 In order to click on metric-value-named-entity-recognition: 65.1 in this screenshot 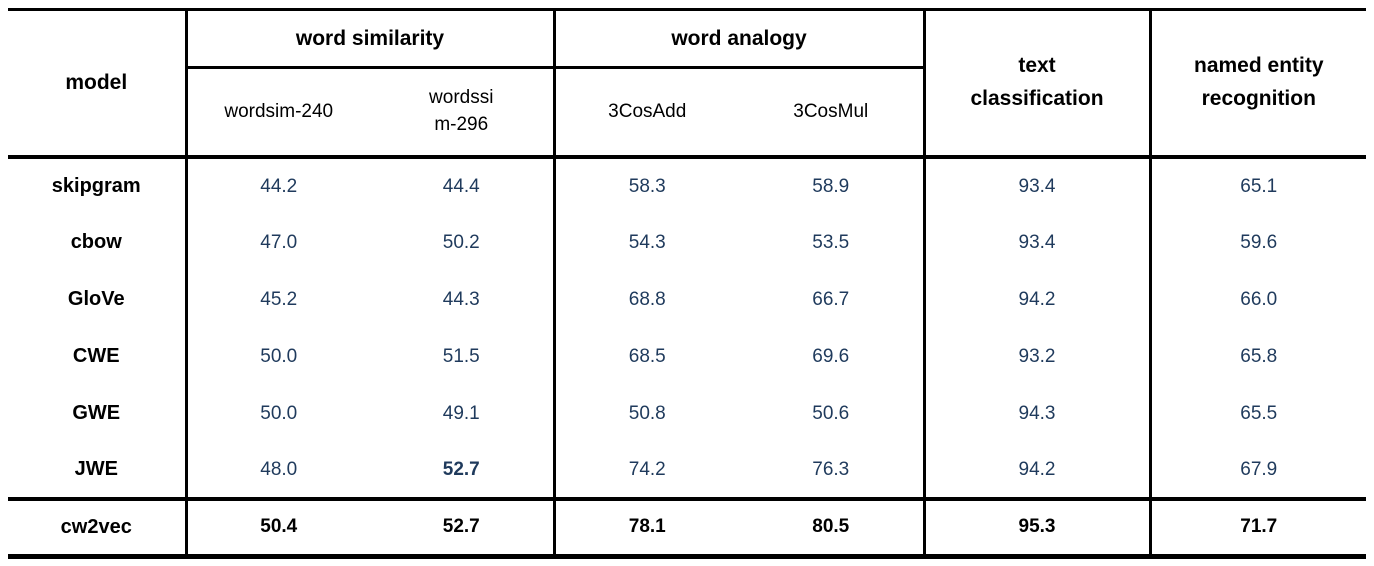, I will do `click(1259, 186)`.